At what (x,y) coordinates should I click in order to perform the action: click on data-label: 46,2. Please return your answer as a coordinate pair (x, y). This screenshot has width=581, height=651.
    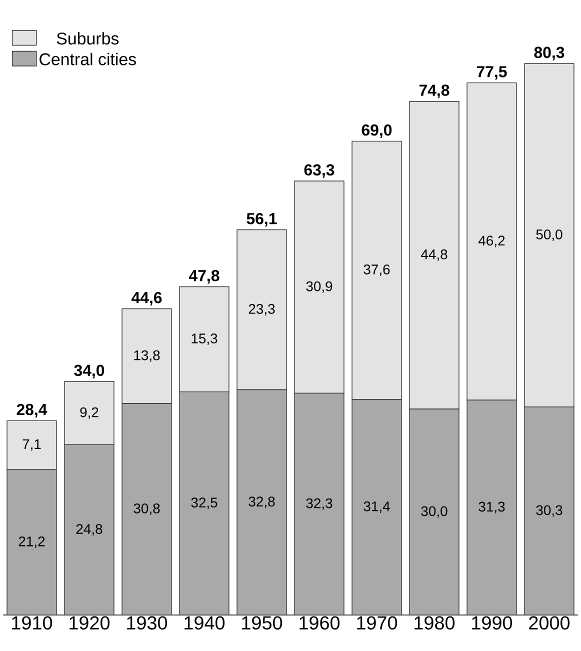
    Looking at the image, I should click on (491, 242).